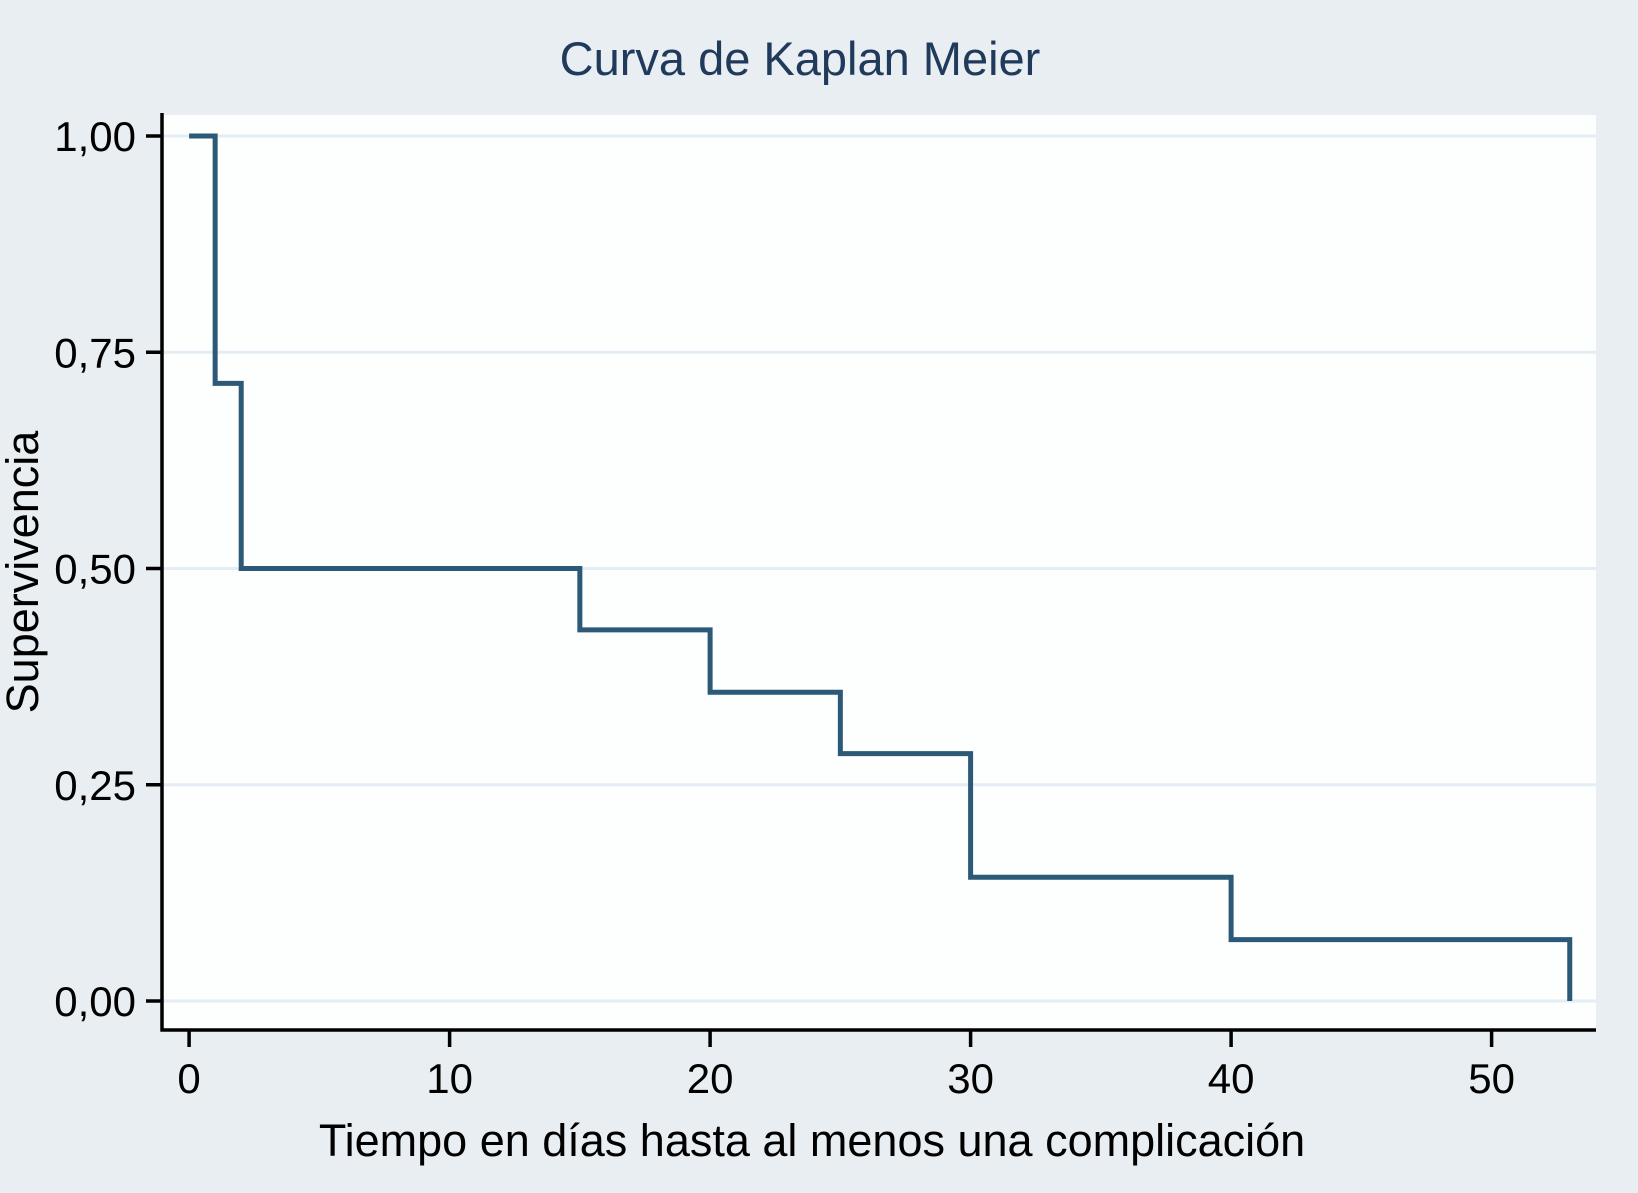 This screenshot has width=1638, height=1193. I want to click on x-tick-label: 40, so click(1231, 1078).